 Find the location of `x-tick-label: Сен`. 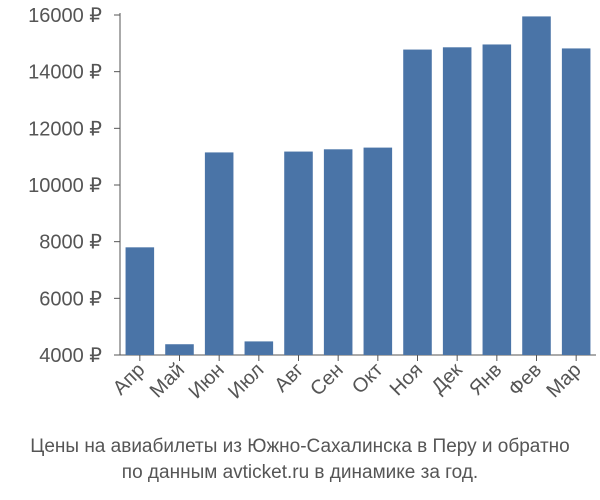

x-tick-label: Сен is located at coordinates (326, 379).